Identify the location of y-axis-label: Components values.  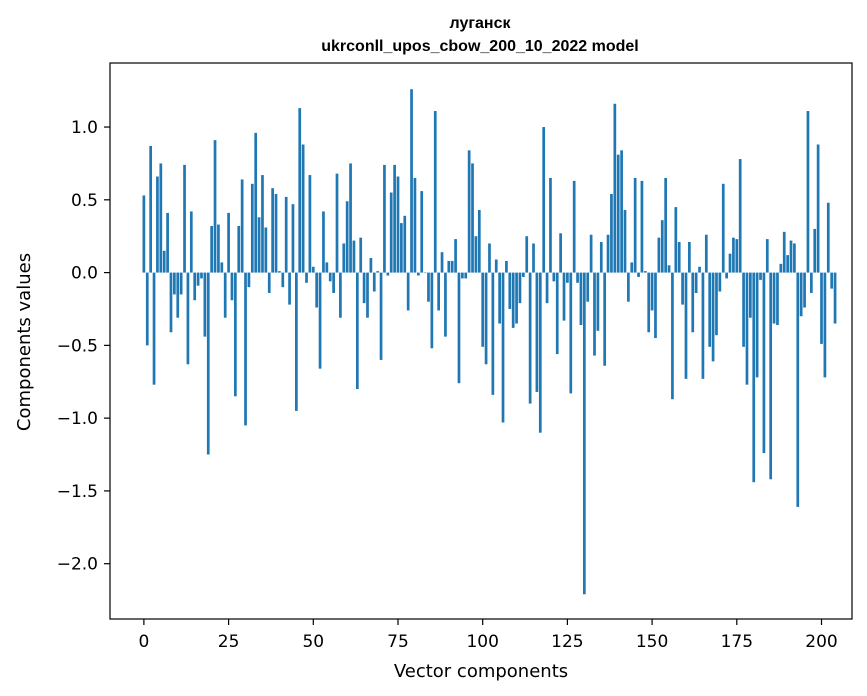
(24, 342).